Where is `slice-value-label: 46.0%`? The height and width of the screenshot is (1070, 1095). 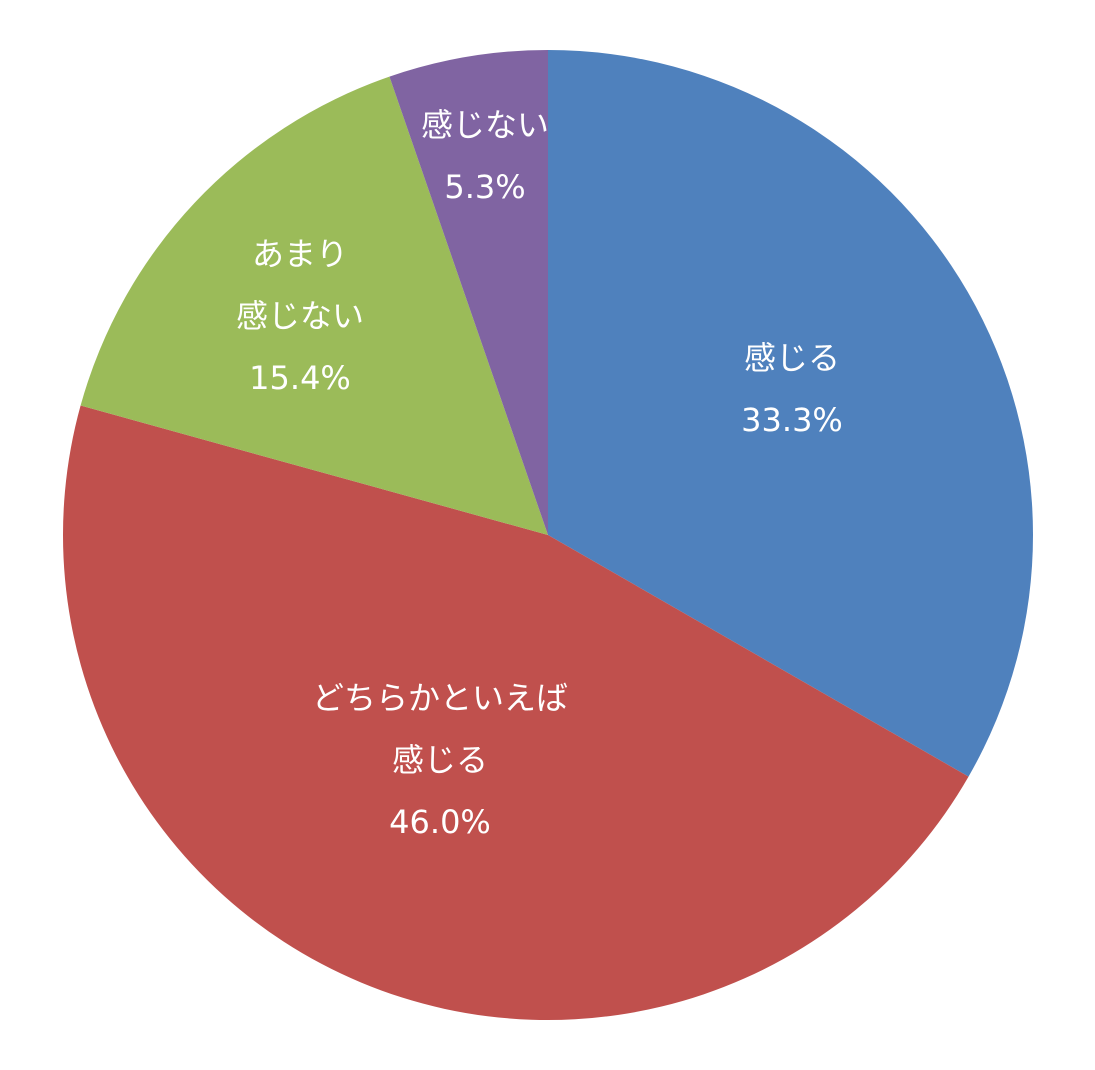
slice-value-label: 46.0% is located at coordinates (440, 822).